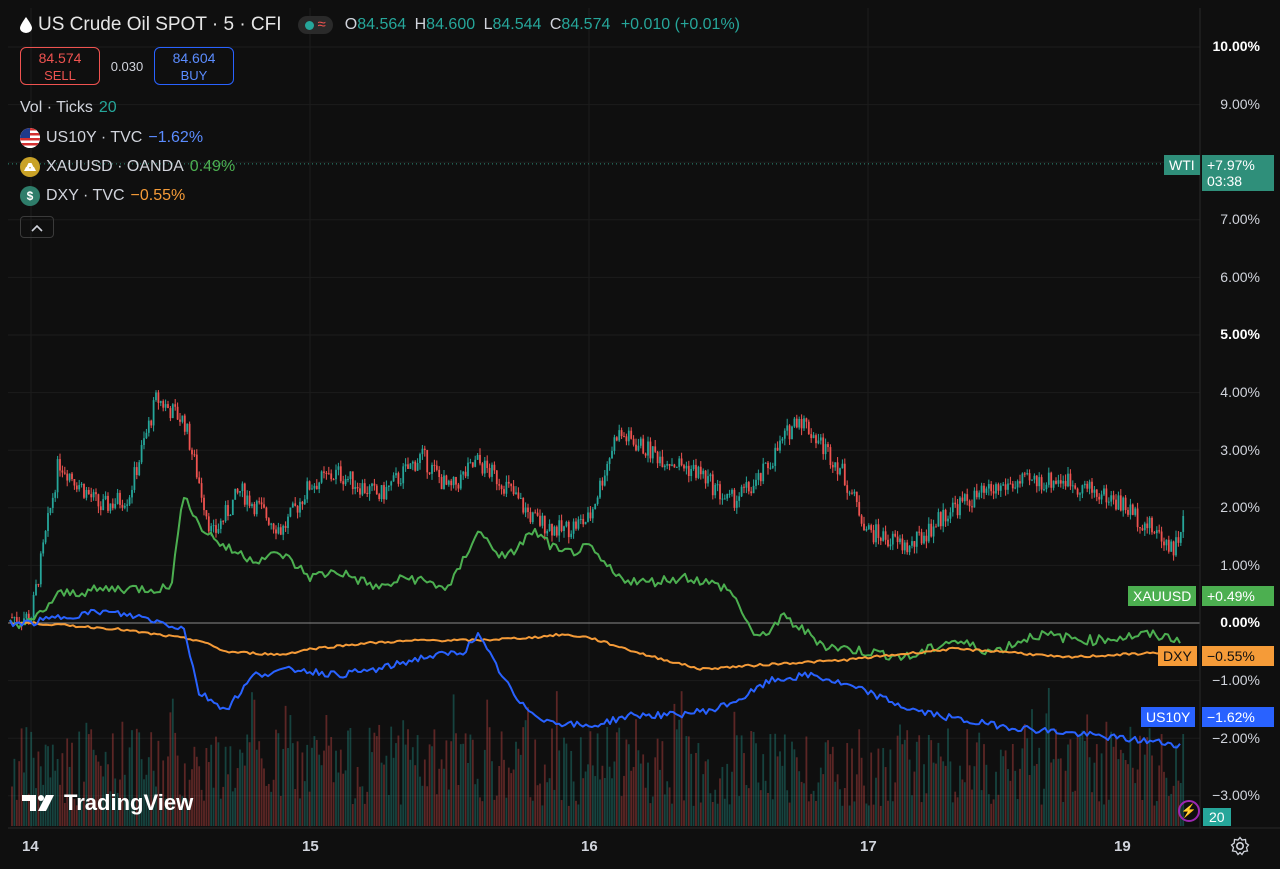 This screenshot has height=869, width=1280. I want to click on gold-bars-icon, so click(30, 167).